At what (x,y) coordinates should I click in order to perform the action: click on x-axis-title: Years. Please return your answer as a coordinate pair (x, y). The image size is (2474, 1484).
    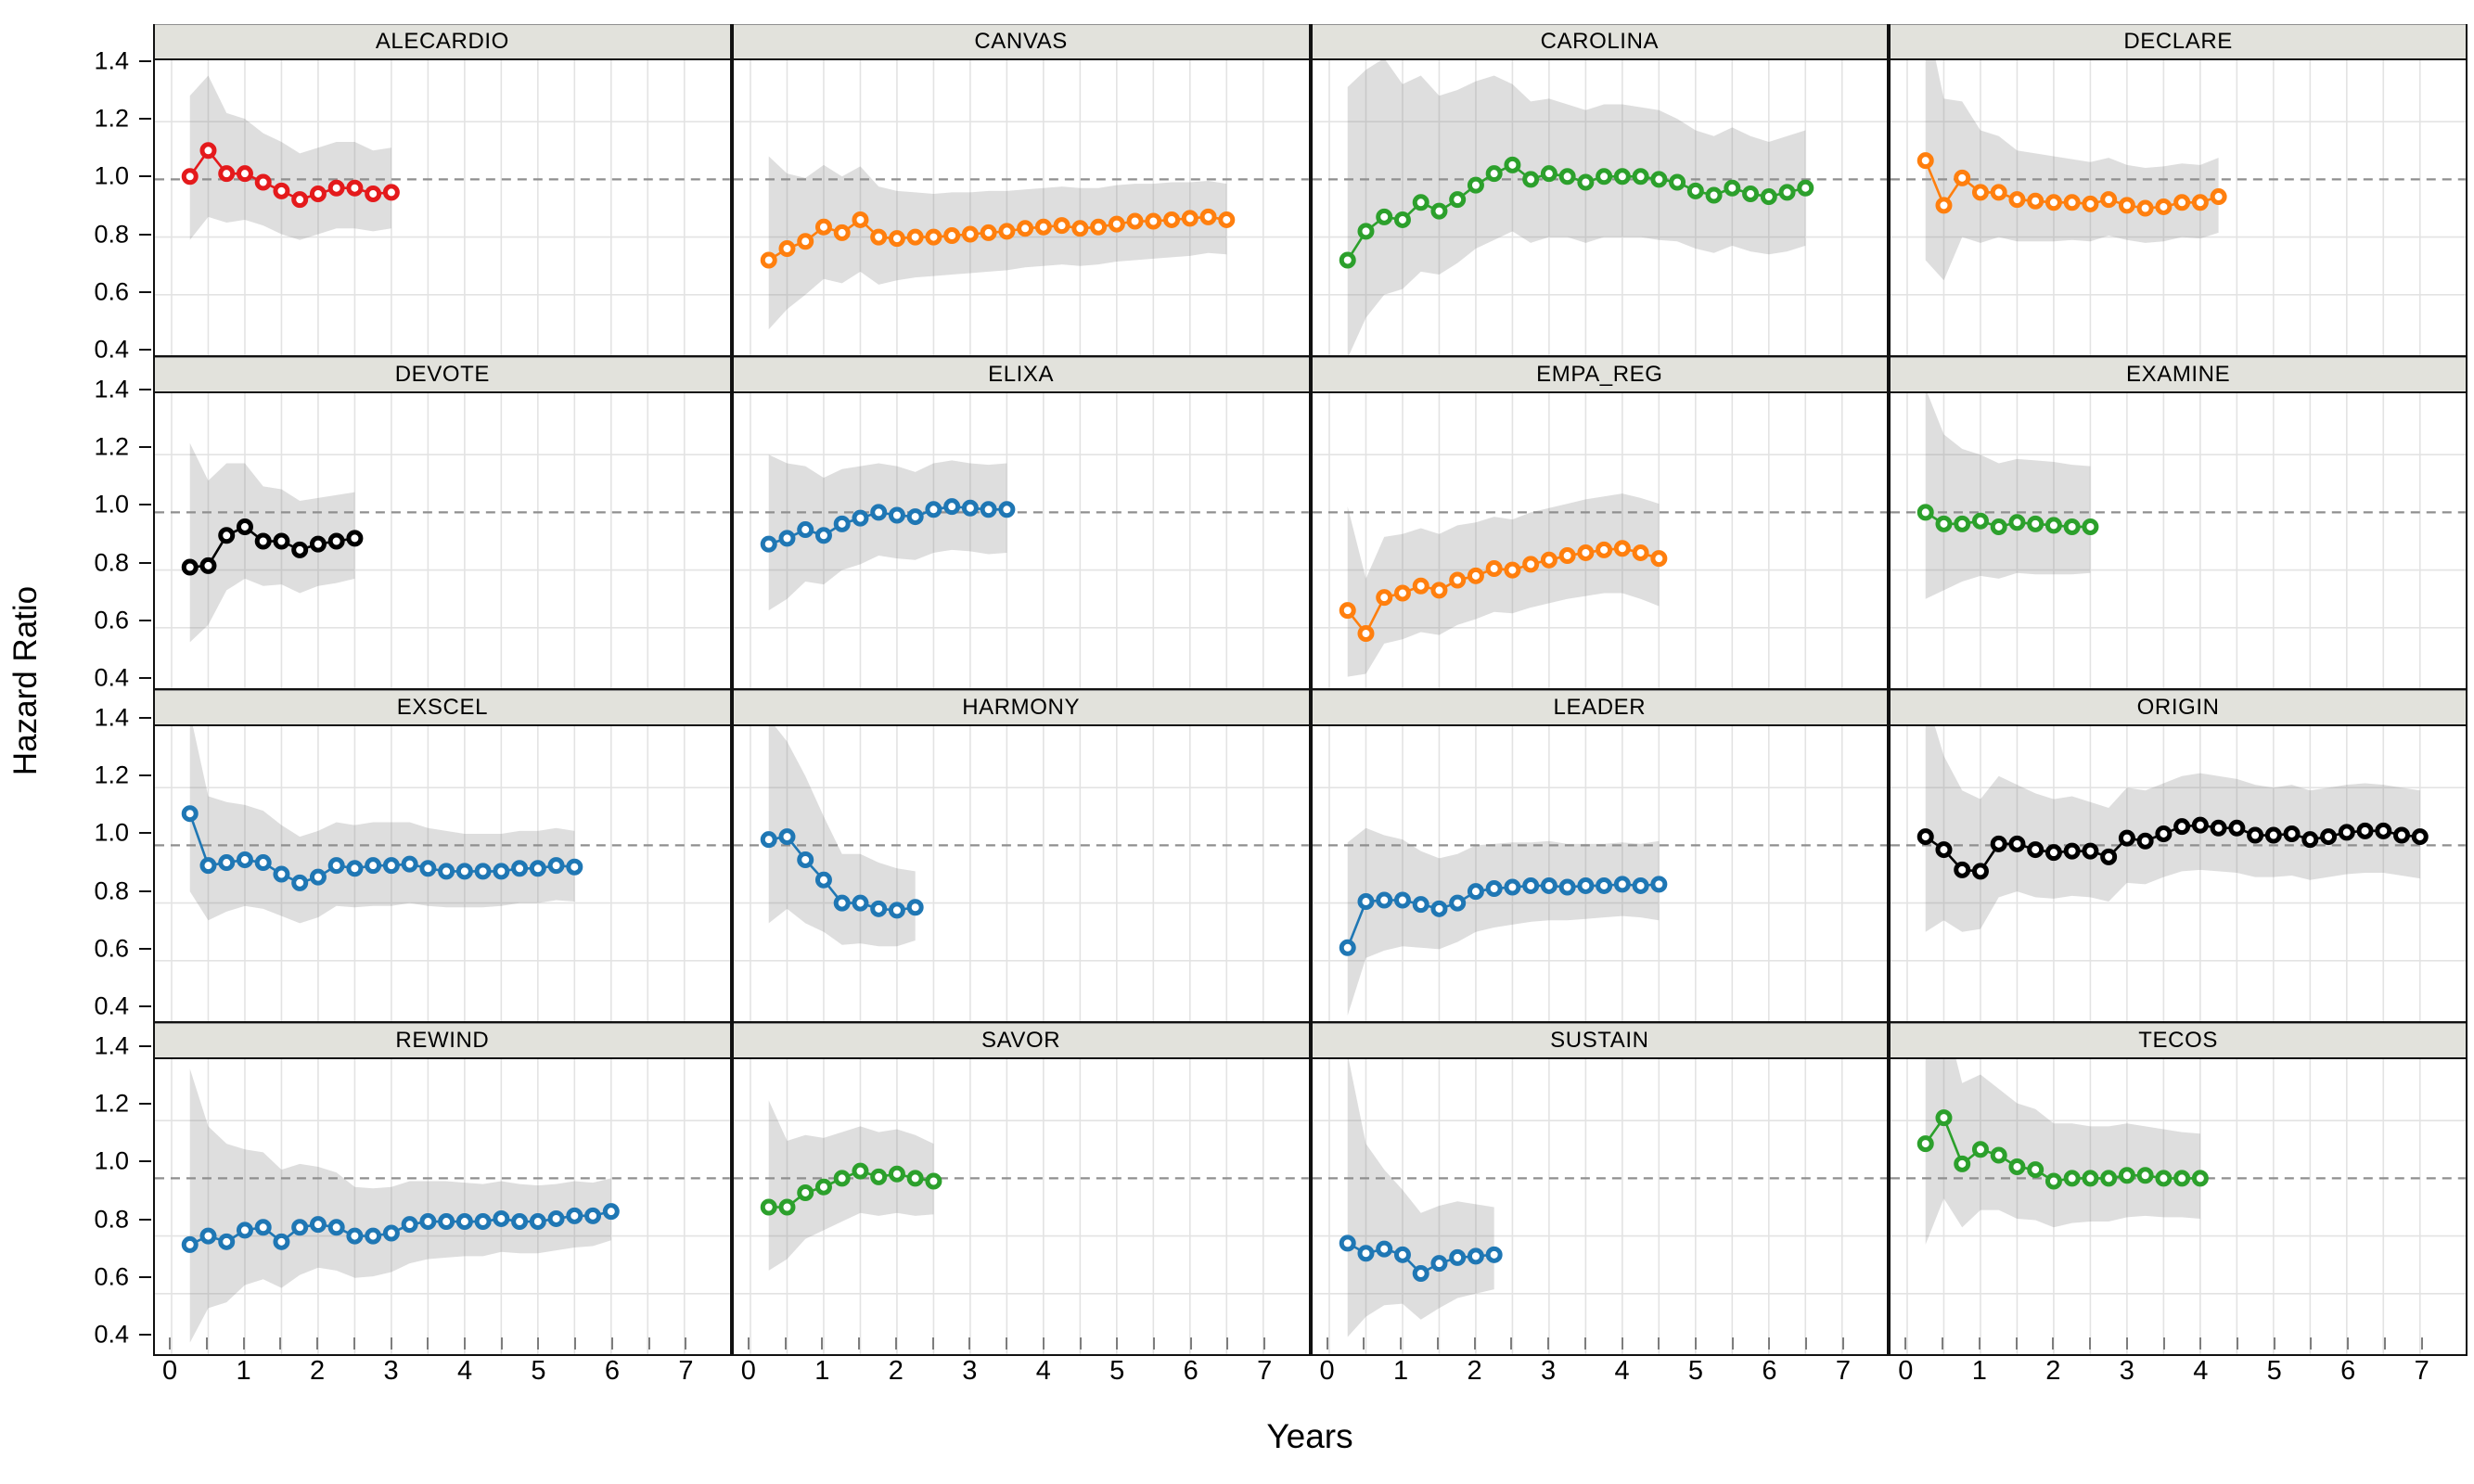
    Looking at the image, I should click on (1309, 1436).